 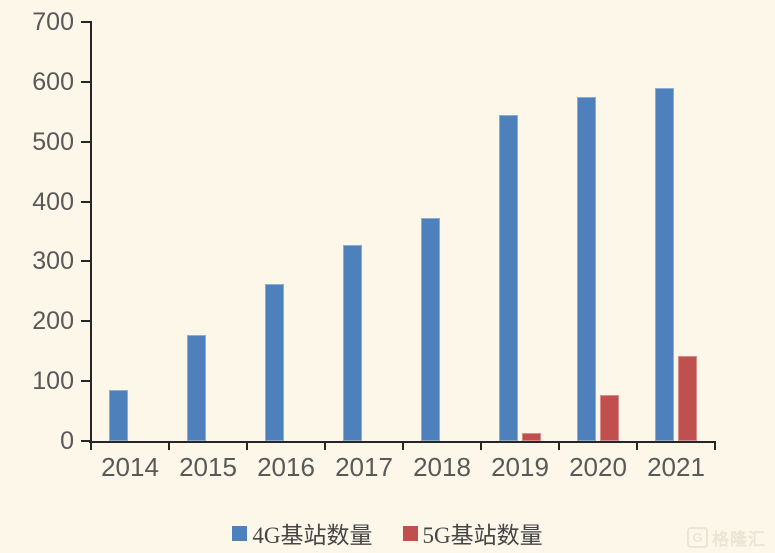 I want to click on x-axis-label: 2018, so click(x=442, y=467).